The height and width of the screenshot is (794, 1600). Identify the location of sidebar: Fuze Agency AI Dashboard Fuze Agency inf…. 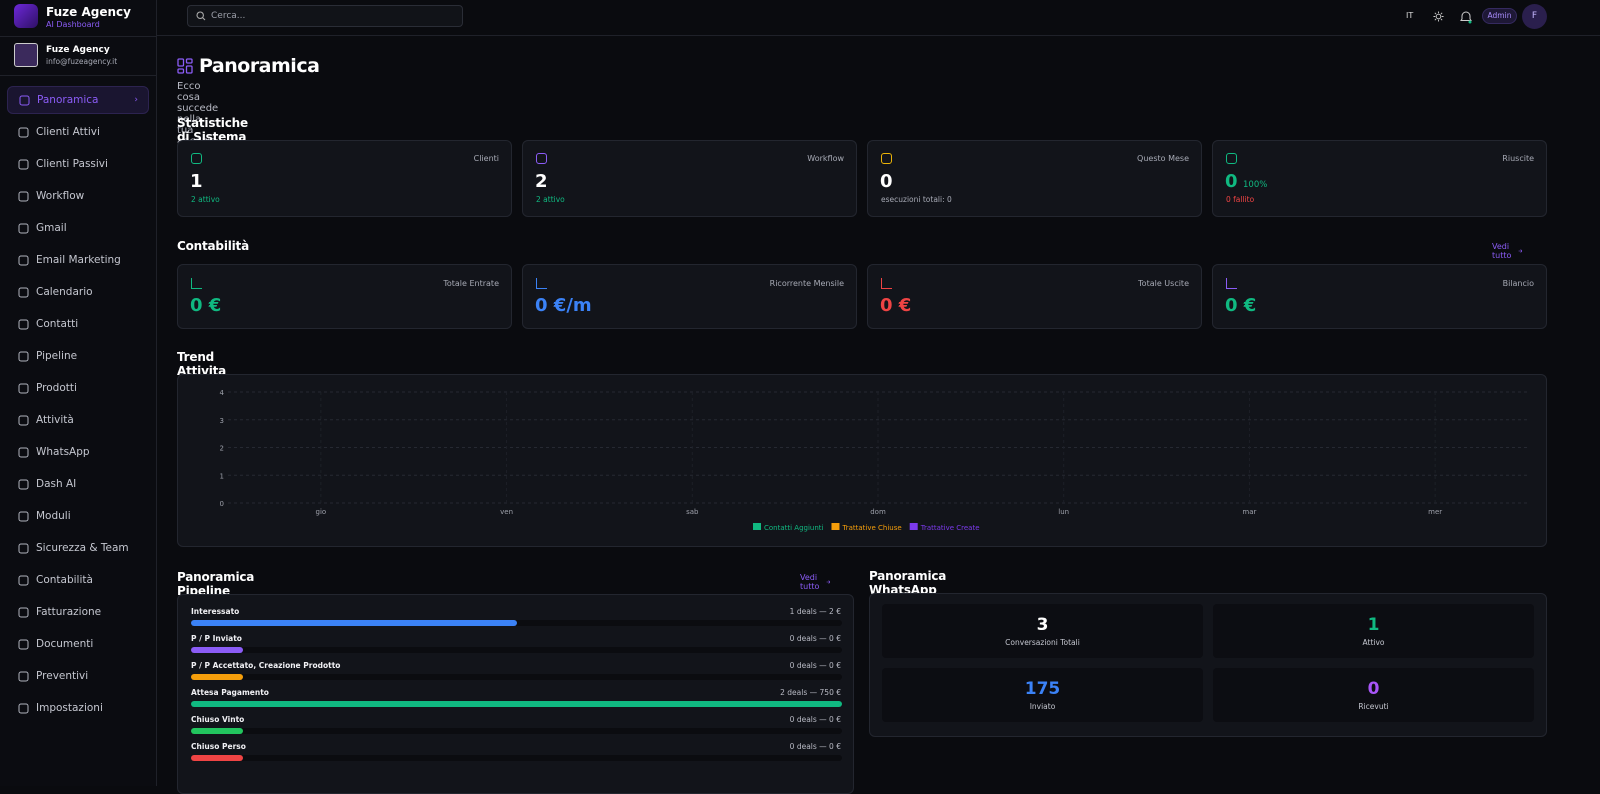
(78, 393).